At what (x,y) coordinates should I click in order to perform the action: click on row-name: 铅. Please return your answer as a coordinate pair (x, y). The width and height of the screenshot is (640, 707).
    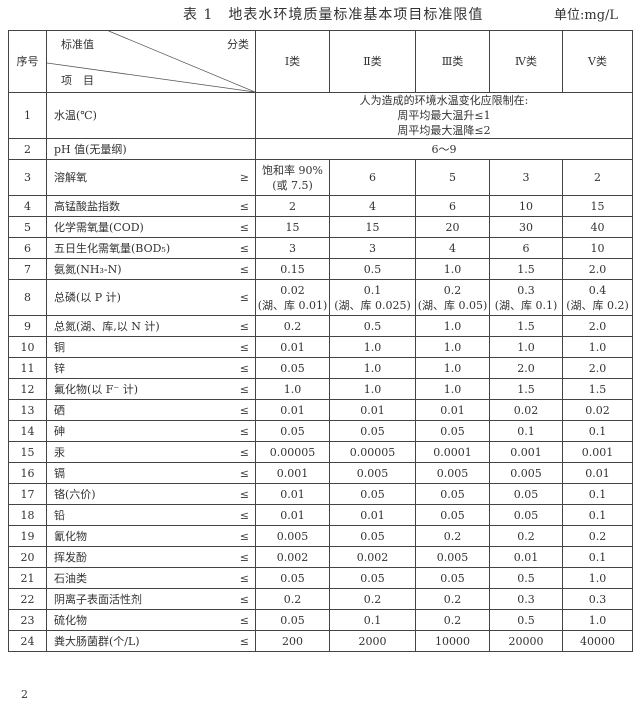
    Looking at the image, I should click on (59, 515).